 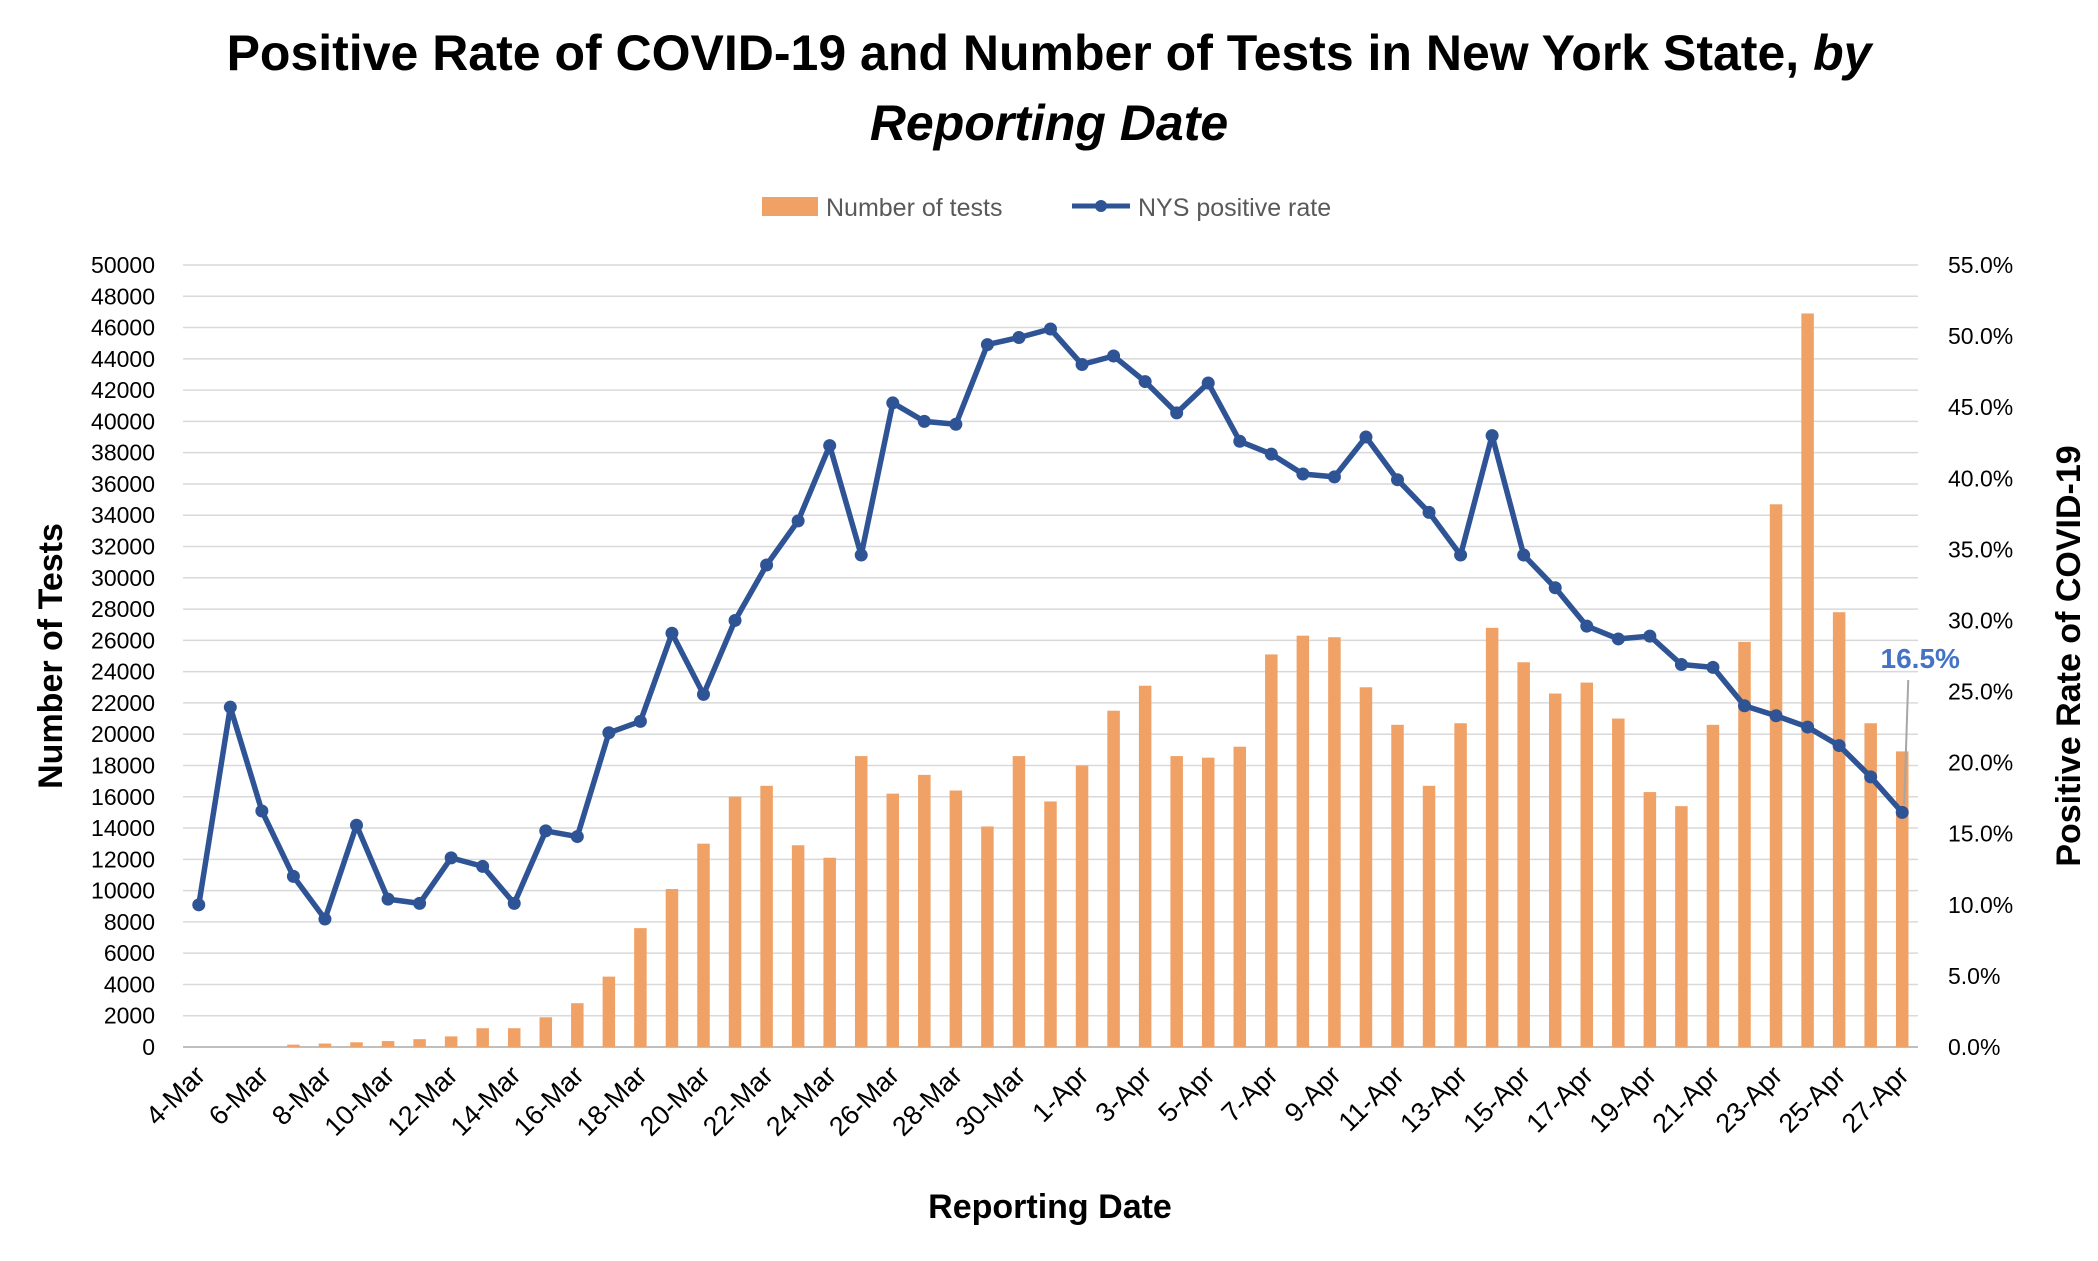 I want to click on rate-point-16-Apr, so click(x=1555, y=588).